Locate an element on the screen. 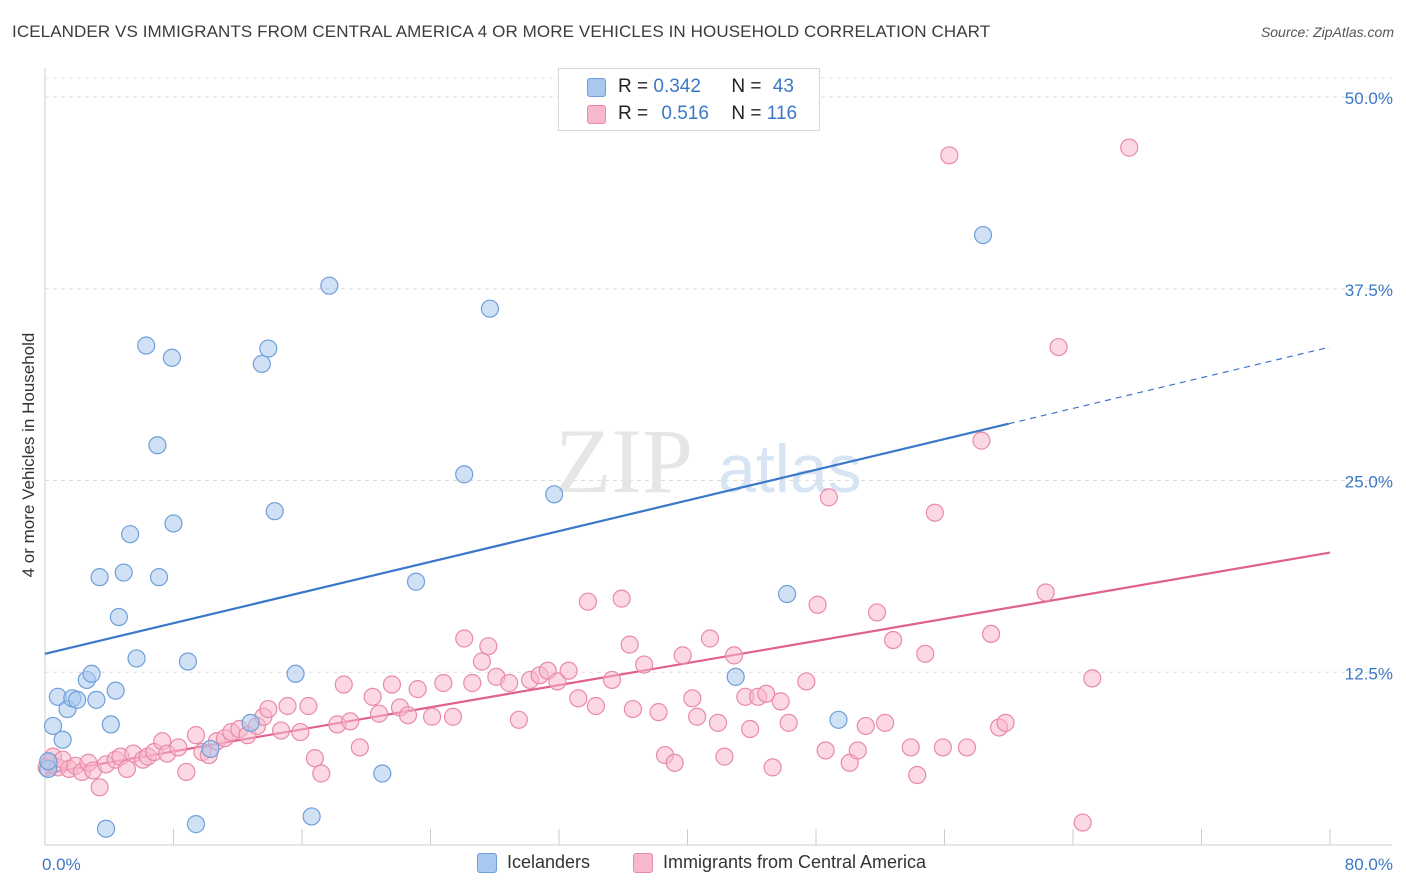 The image size is (1406, 892). legend-swatch-immigrants is located at coordinates (596, 114).